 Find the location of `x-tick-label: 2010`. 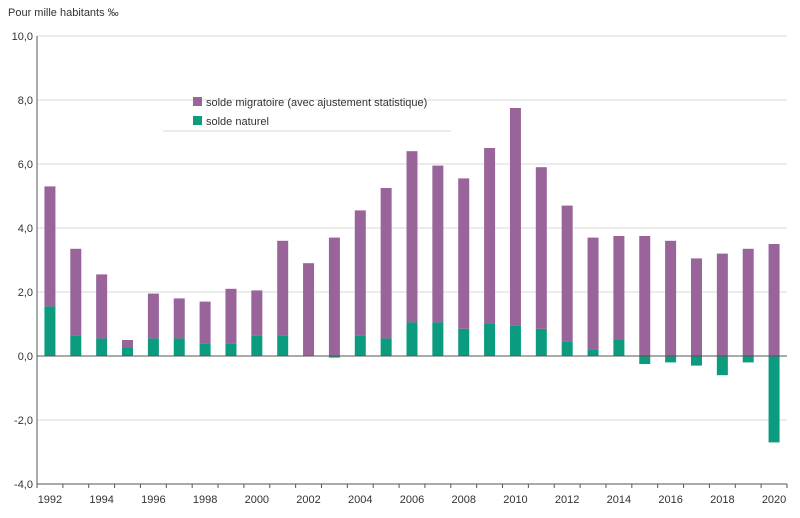

x-tick-label: 2010 is located at coordinates (515, 500).